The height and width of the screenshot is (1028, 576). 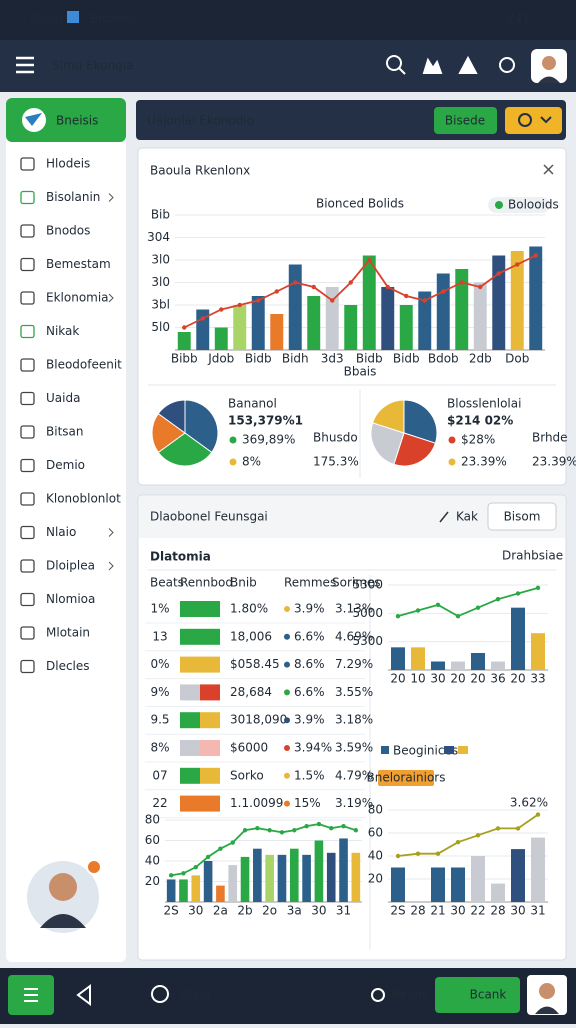 What do you see at coordinates (310, 583) in the screenshot?
I see `table-header: Remmes` at bounding box center [310, 583].